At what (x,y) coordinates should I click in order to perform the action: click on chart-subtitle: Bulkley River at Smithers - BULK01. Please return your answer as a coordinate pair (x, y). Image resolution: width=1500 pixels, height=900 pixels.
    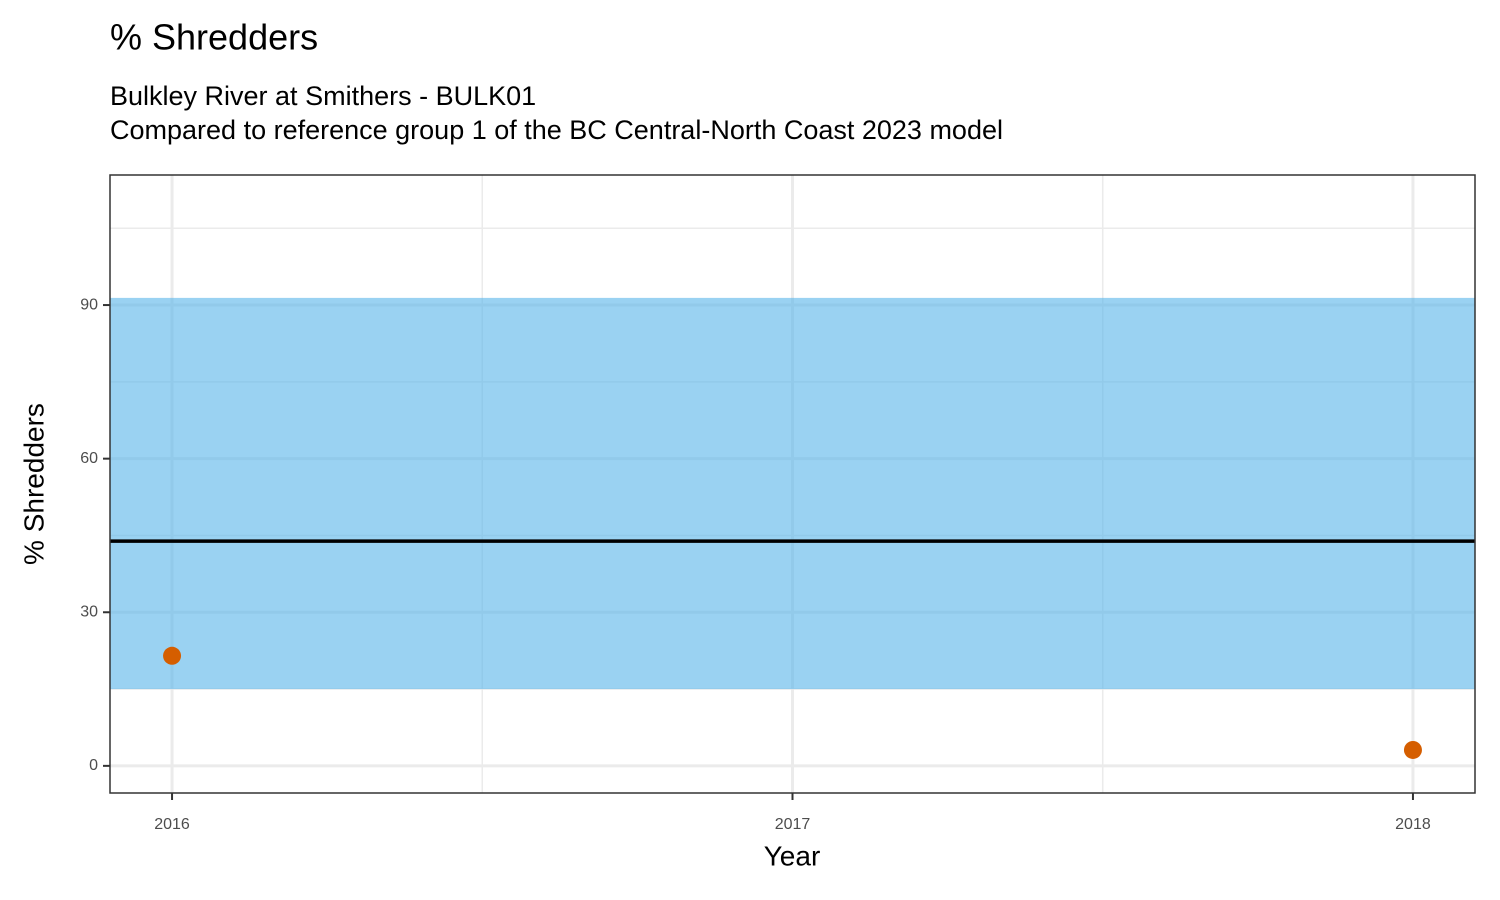
    Looking at the image, I should click on (323, 96).